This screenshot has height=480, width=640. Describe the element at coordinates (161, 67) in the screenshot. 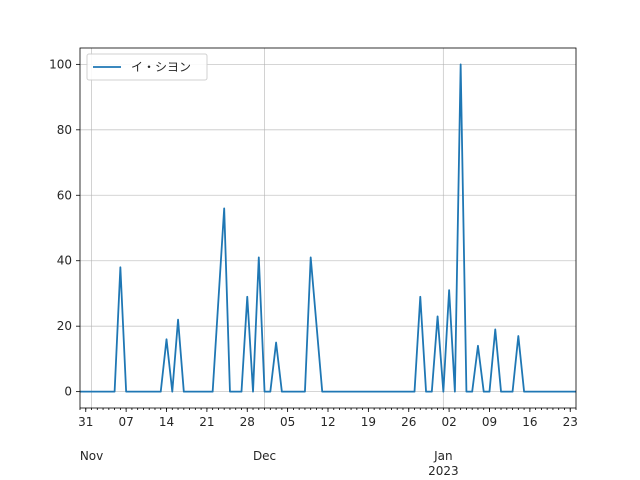

I see `legend-label: イ・シヨン` at that location.